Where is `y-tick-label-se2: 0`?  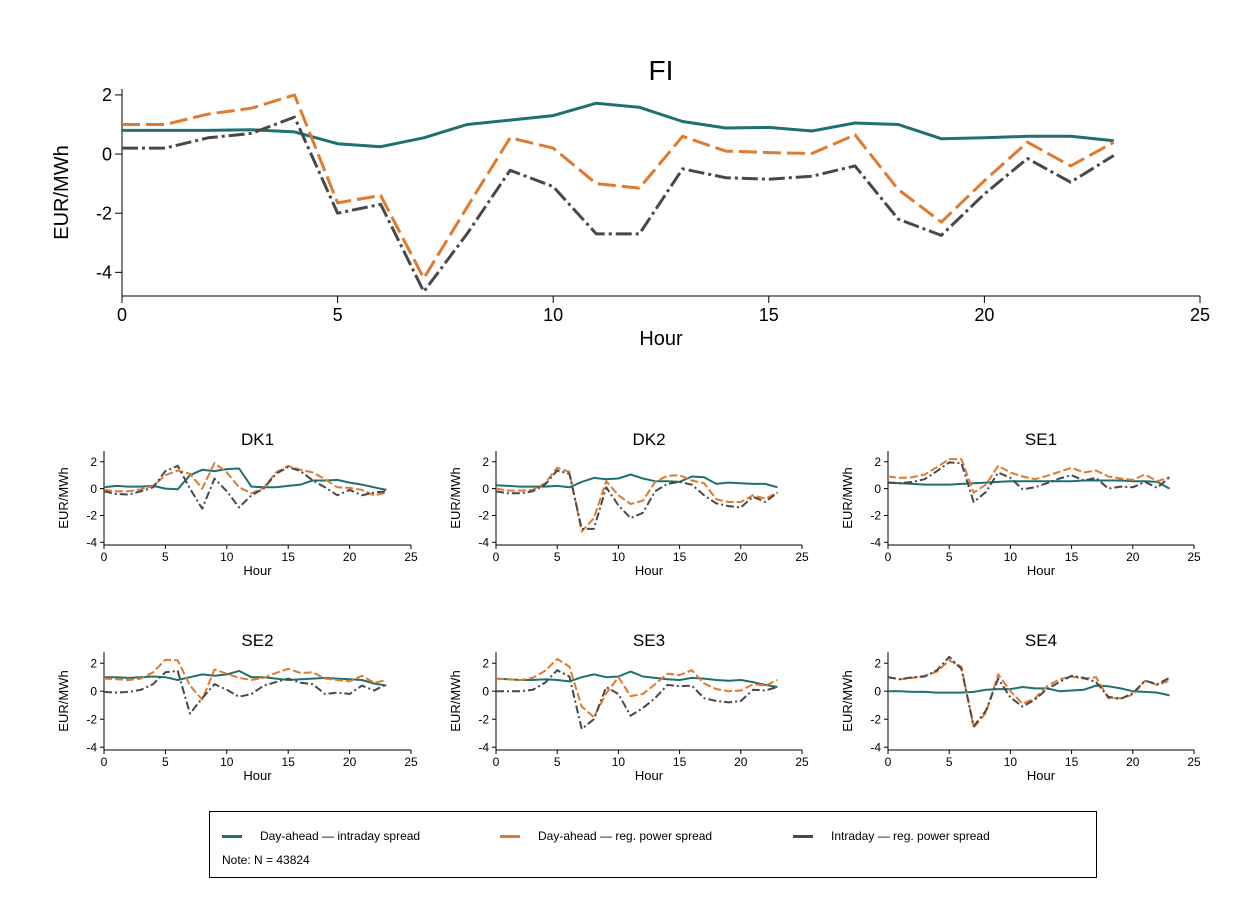
y-tick-label-se2: 0 is located at coordinates (93, 691).